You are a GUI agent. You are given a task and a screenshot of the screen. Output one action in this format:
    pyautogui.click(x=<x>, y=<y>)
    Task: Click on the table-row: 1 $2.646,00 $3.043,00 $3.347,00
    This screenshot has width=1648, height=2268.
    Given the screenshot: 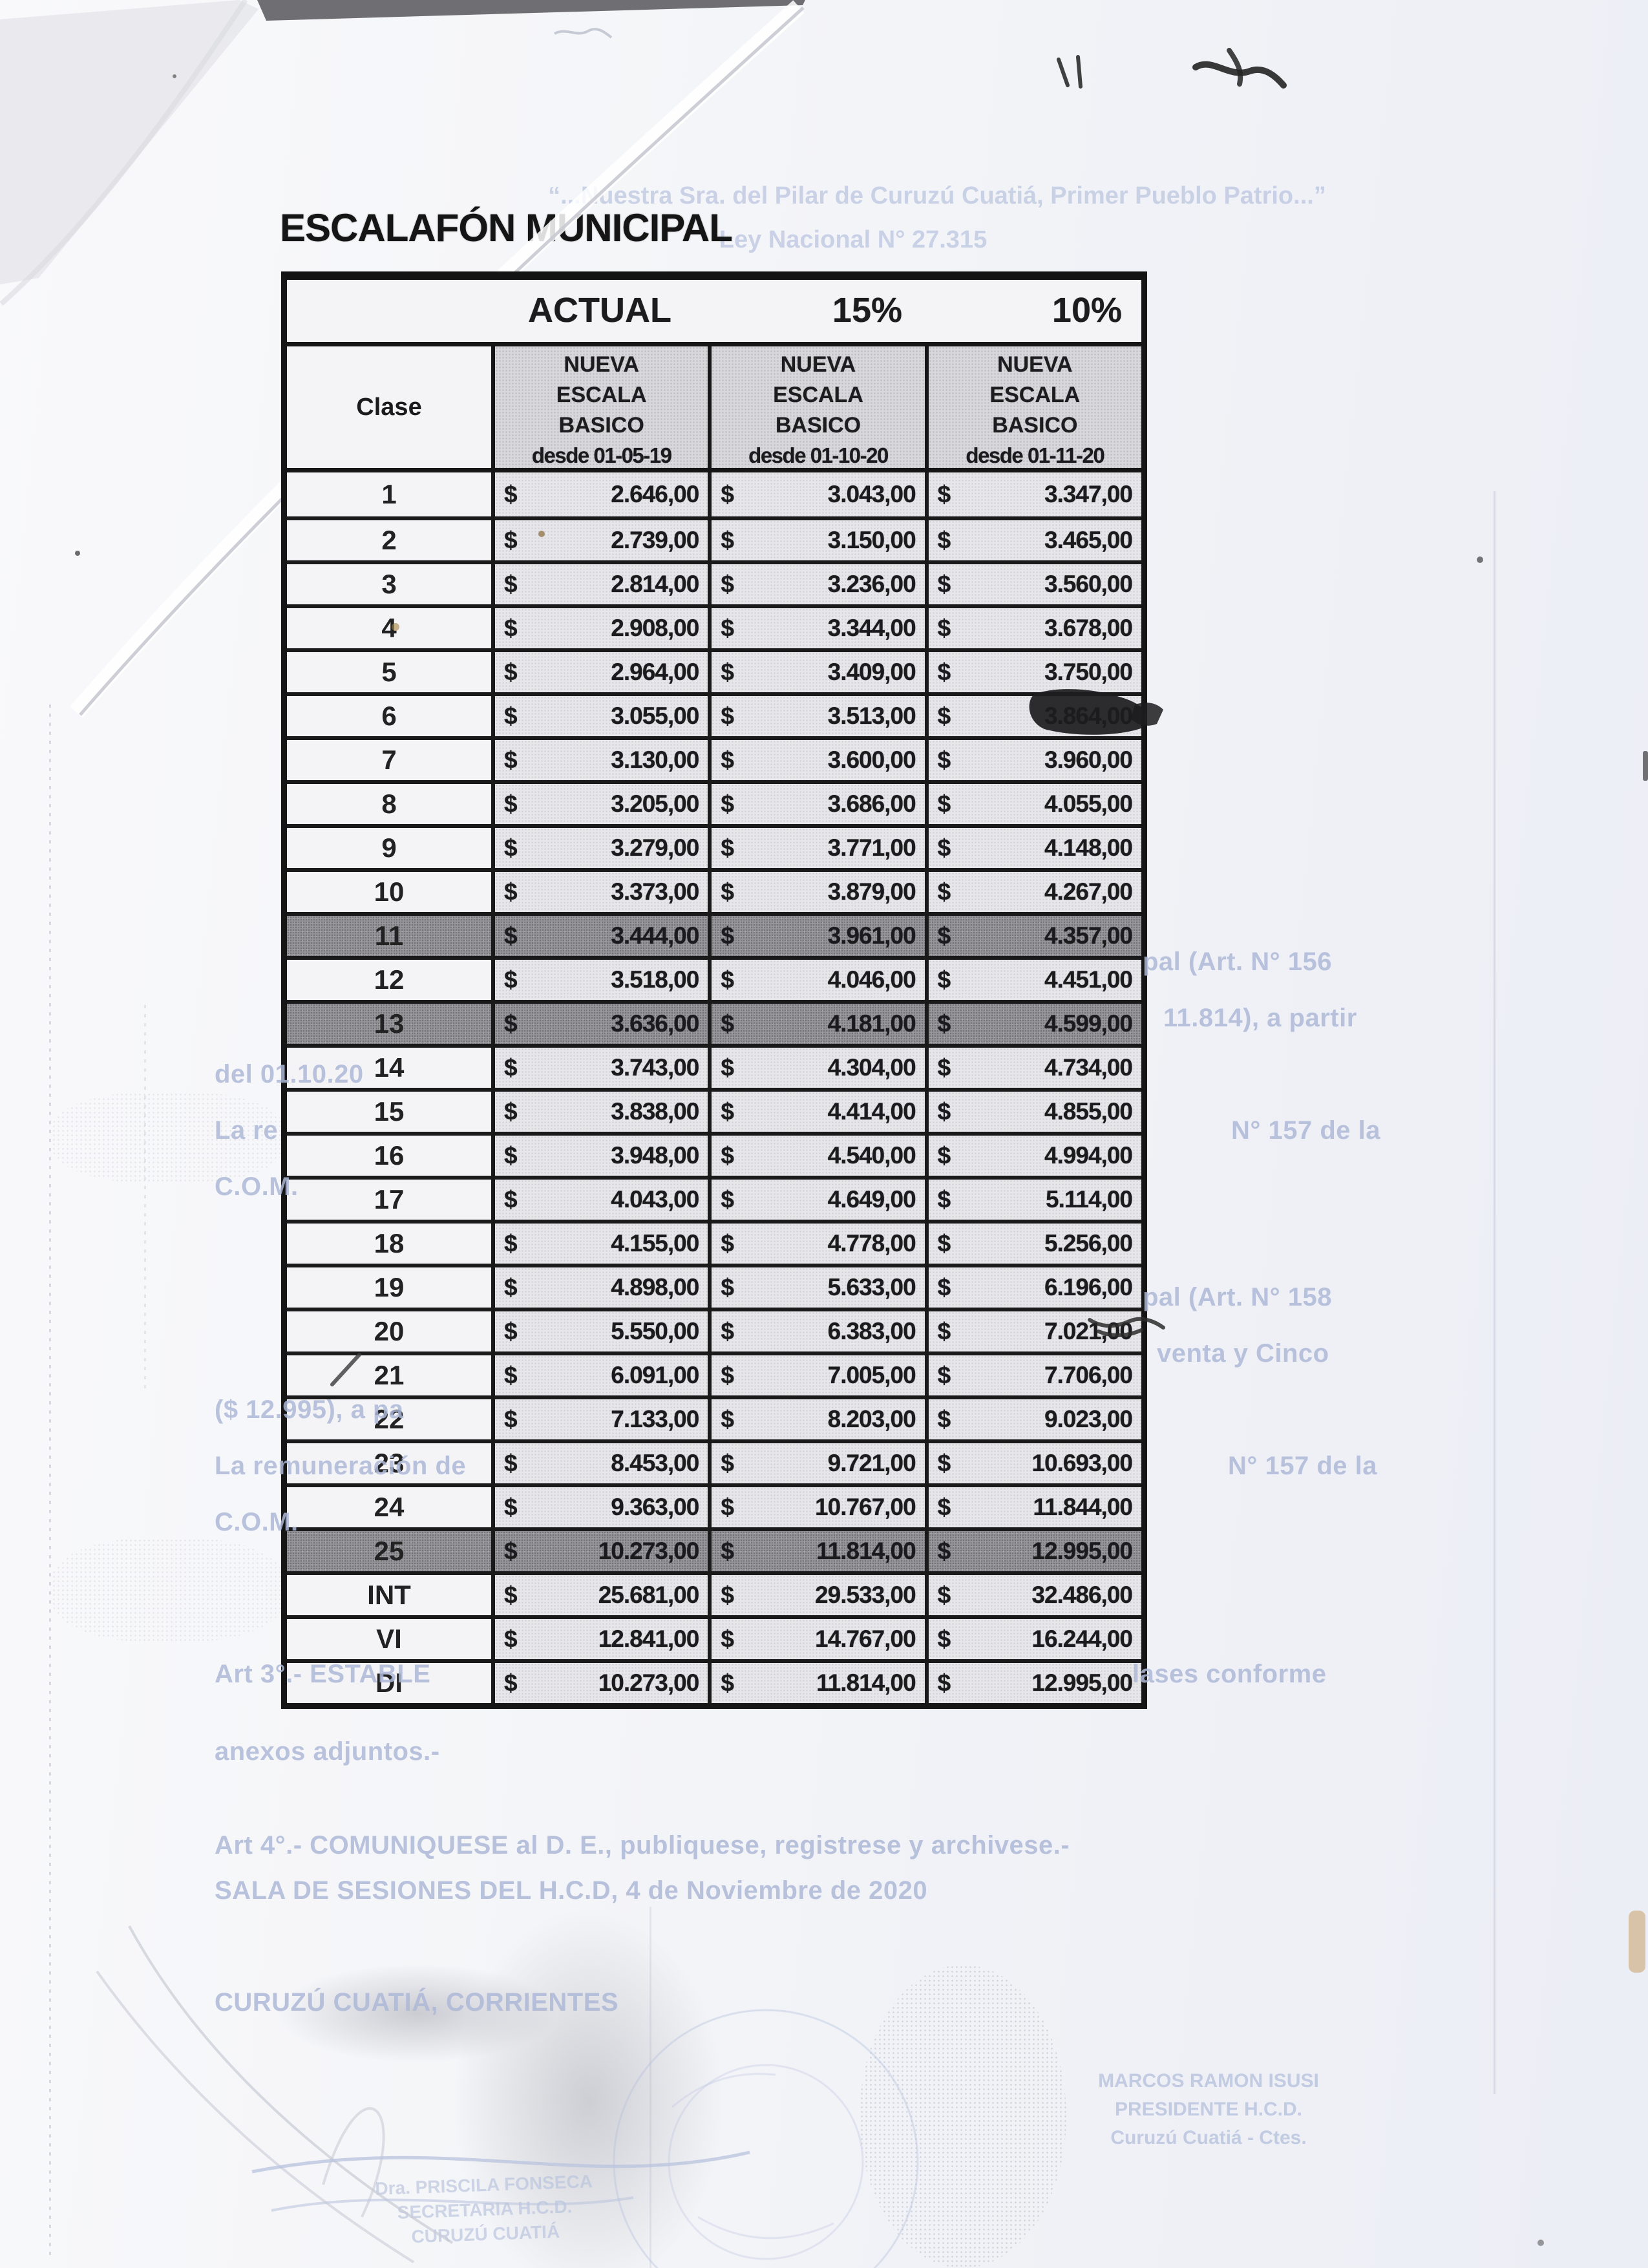 What is the action you would take?
    pyautogui.click(x=714, y=494)
    